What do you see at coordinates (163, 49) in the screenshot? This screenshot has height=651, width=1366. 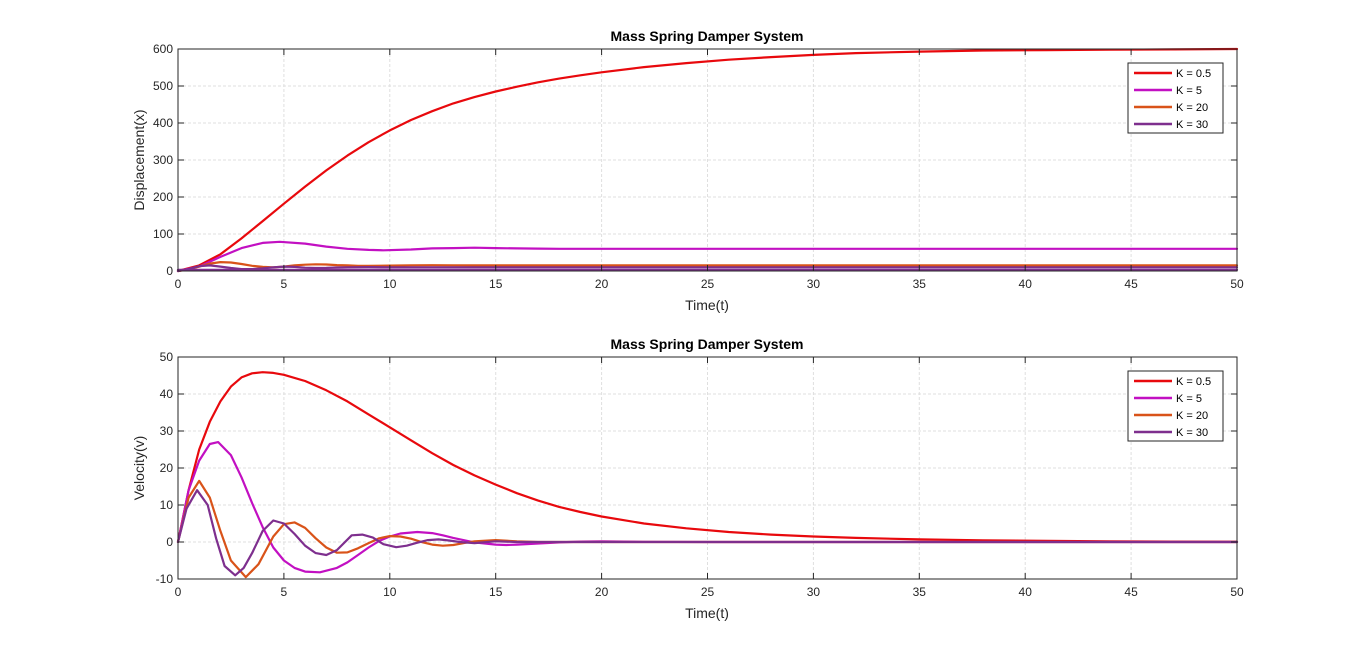 I see `y-tick-label: 600` at bounding box center [163, 49].